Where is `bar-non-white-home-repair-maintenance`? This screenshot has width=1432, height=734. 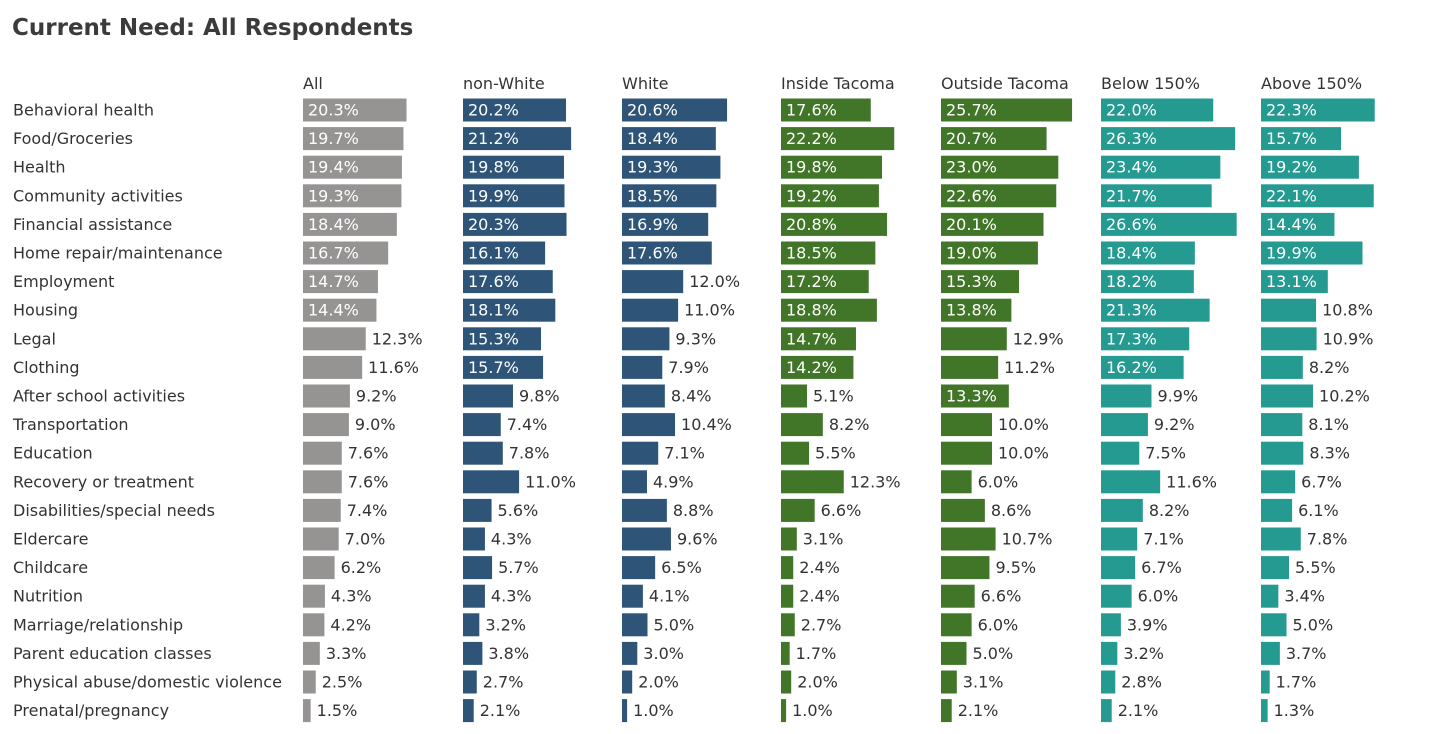 bar-non-white-home-repair-maintenance is located at coordinates (504, 253).